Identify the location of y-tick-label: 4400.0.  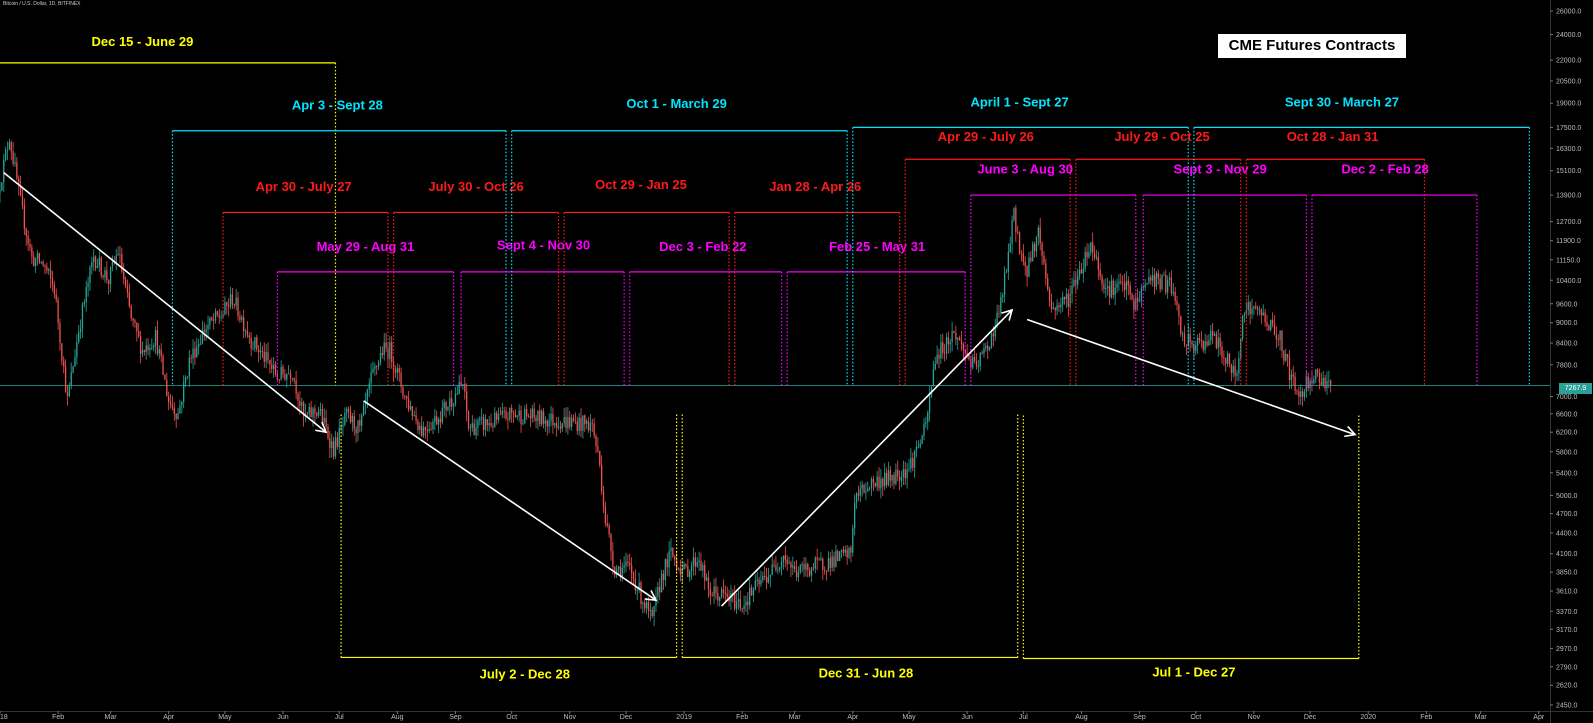
(1567, 533).